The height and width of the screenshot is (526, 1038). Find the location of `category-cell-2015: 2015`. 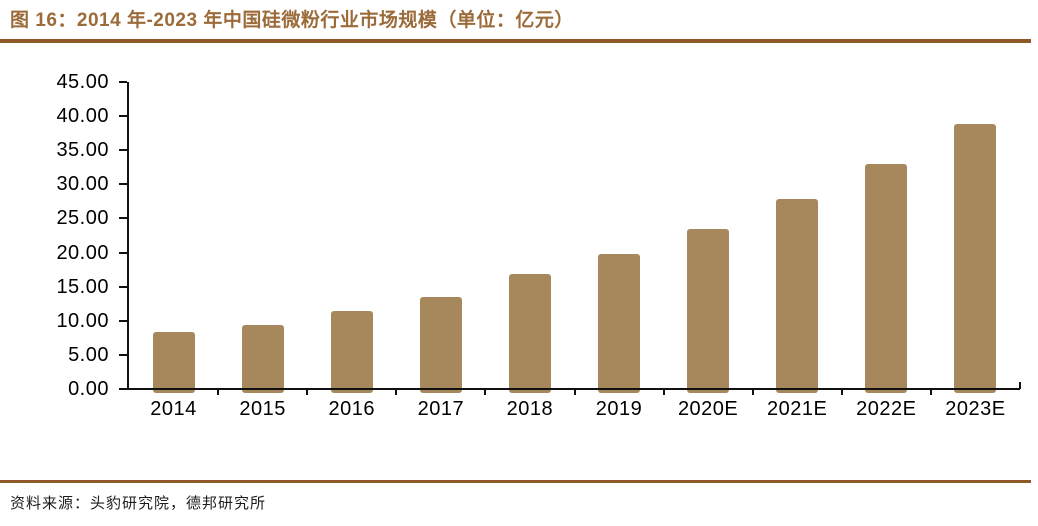

category-cell-2015: 2015 is located at coordinates (262, 251).